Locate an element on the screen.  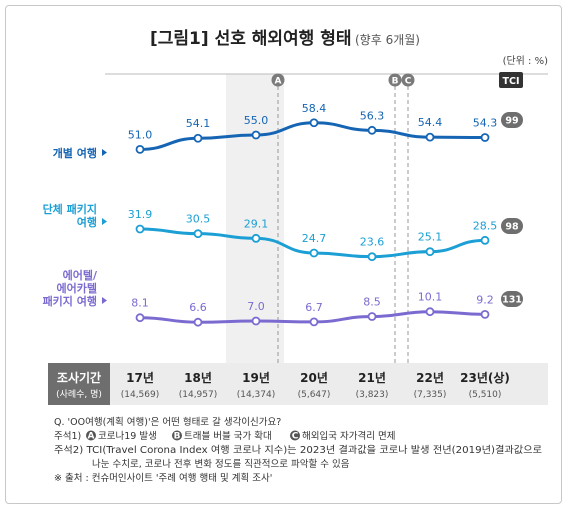
note-c-letter: C is located at coordinates (295, 437).